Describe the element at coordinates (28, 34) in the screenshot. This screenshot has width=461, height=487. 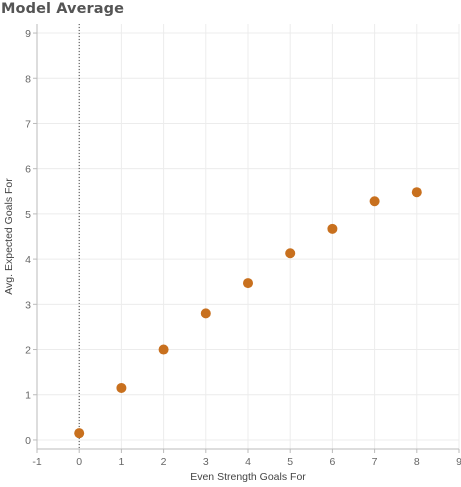
I see `y-tick-label: 9` at that location.